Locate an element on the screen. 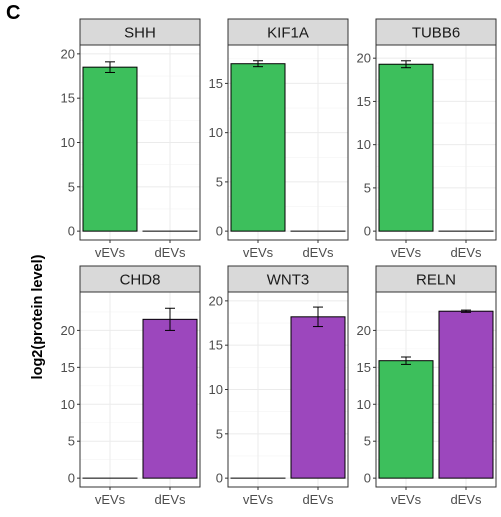 The height and width of the screenshot is (517, 501). panel-kif1a-y-tick-label: 0 is located at coordinates (219, 231).